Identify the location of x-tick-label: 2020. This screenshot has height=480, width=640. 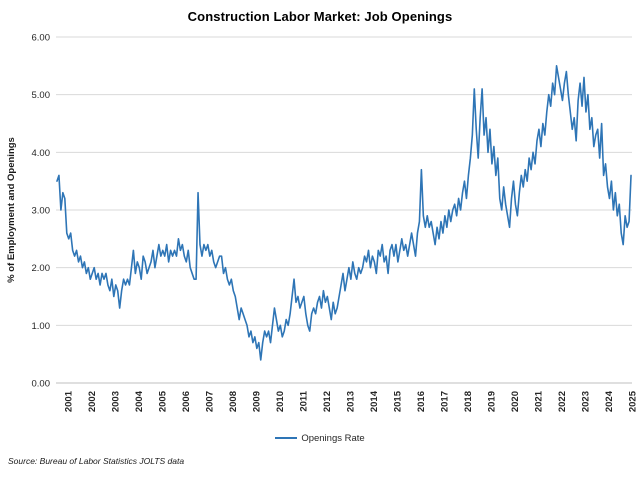
(515, 401).